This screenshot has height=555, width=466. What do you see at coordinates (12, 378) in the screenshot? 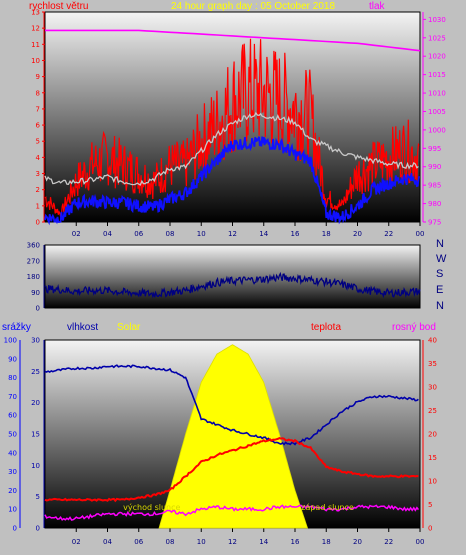
I see `rain-tick-label: 80` at bounding box center [12, 378].